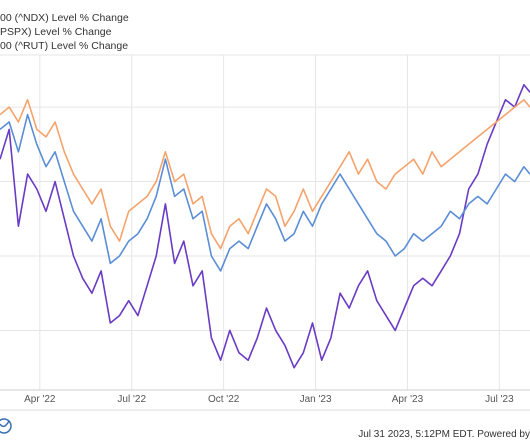 The width and height of the screenshot is (530, 442). Describe the element at coordinates (40, 399) in the screenshot. I see `x-tick-label: Apr '22` at that location.